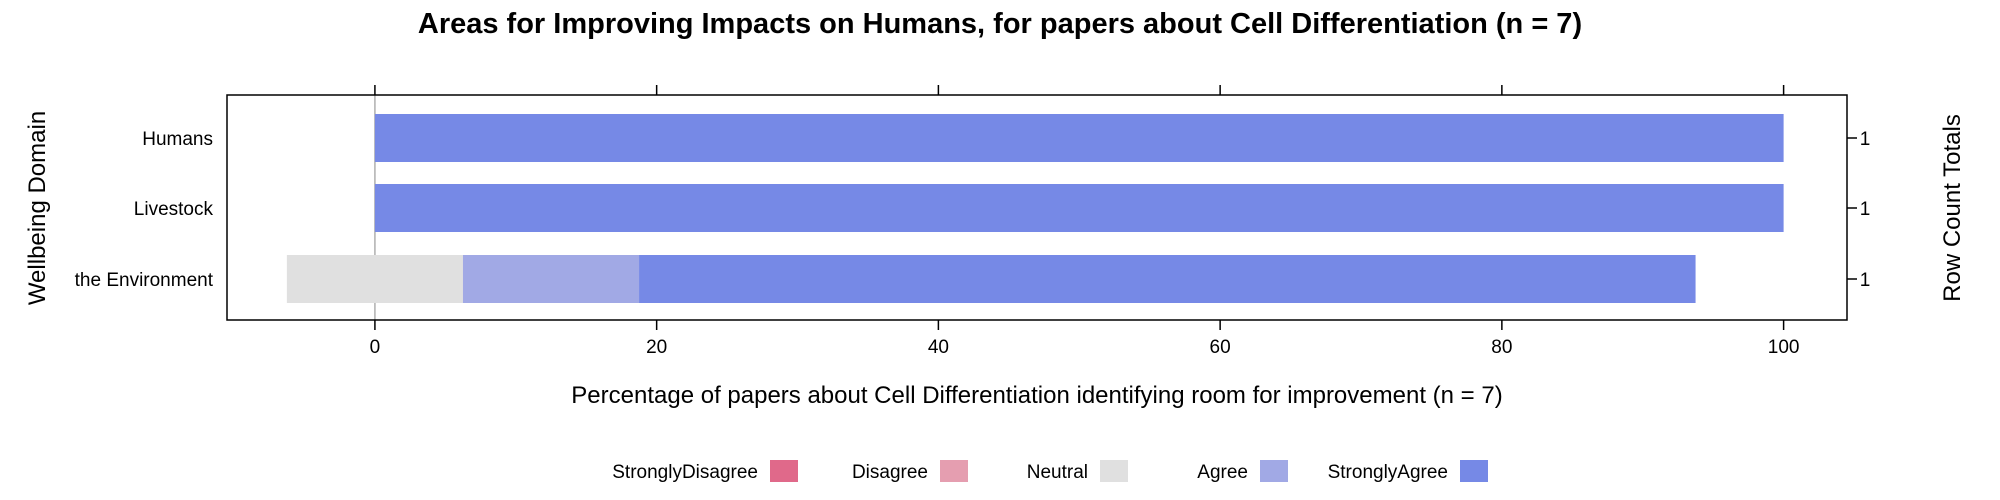 Image resolution: width=2000 pixels, height=500 pixels. Describe the element at coordinates (1858, 210) in the screenshot. I see `row-count-axis: 1 1 1` at that location.